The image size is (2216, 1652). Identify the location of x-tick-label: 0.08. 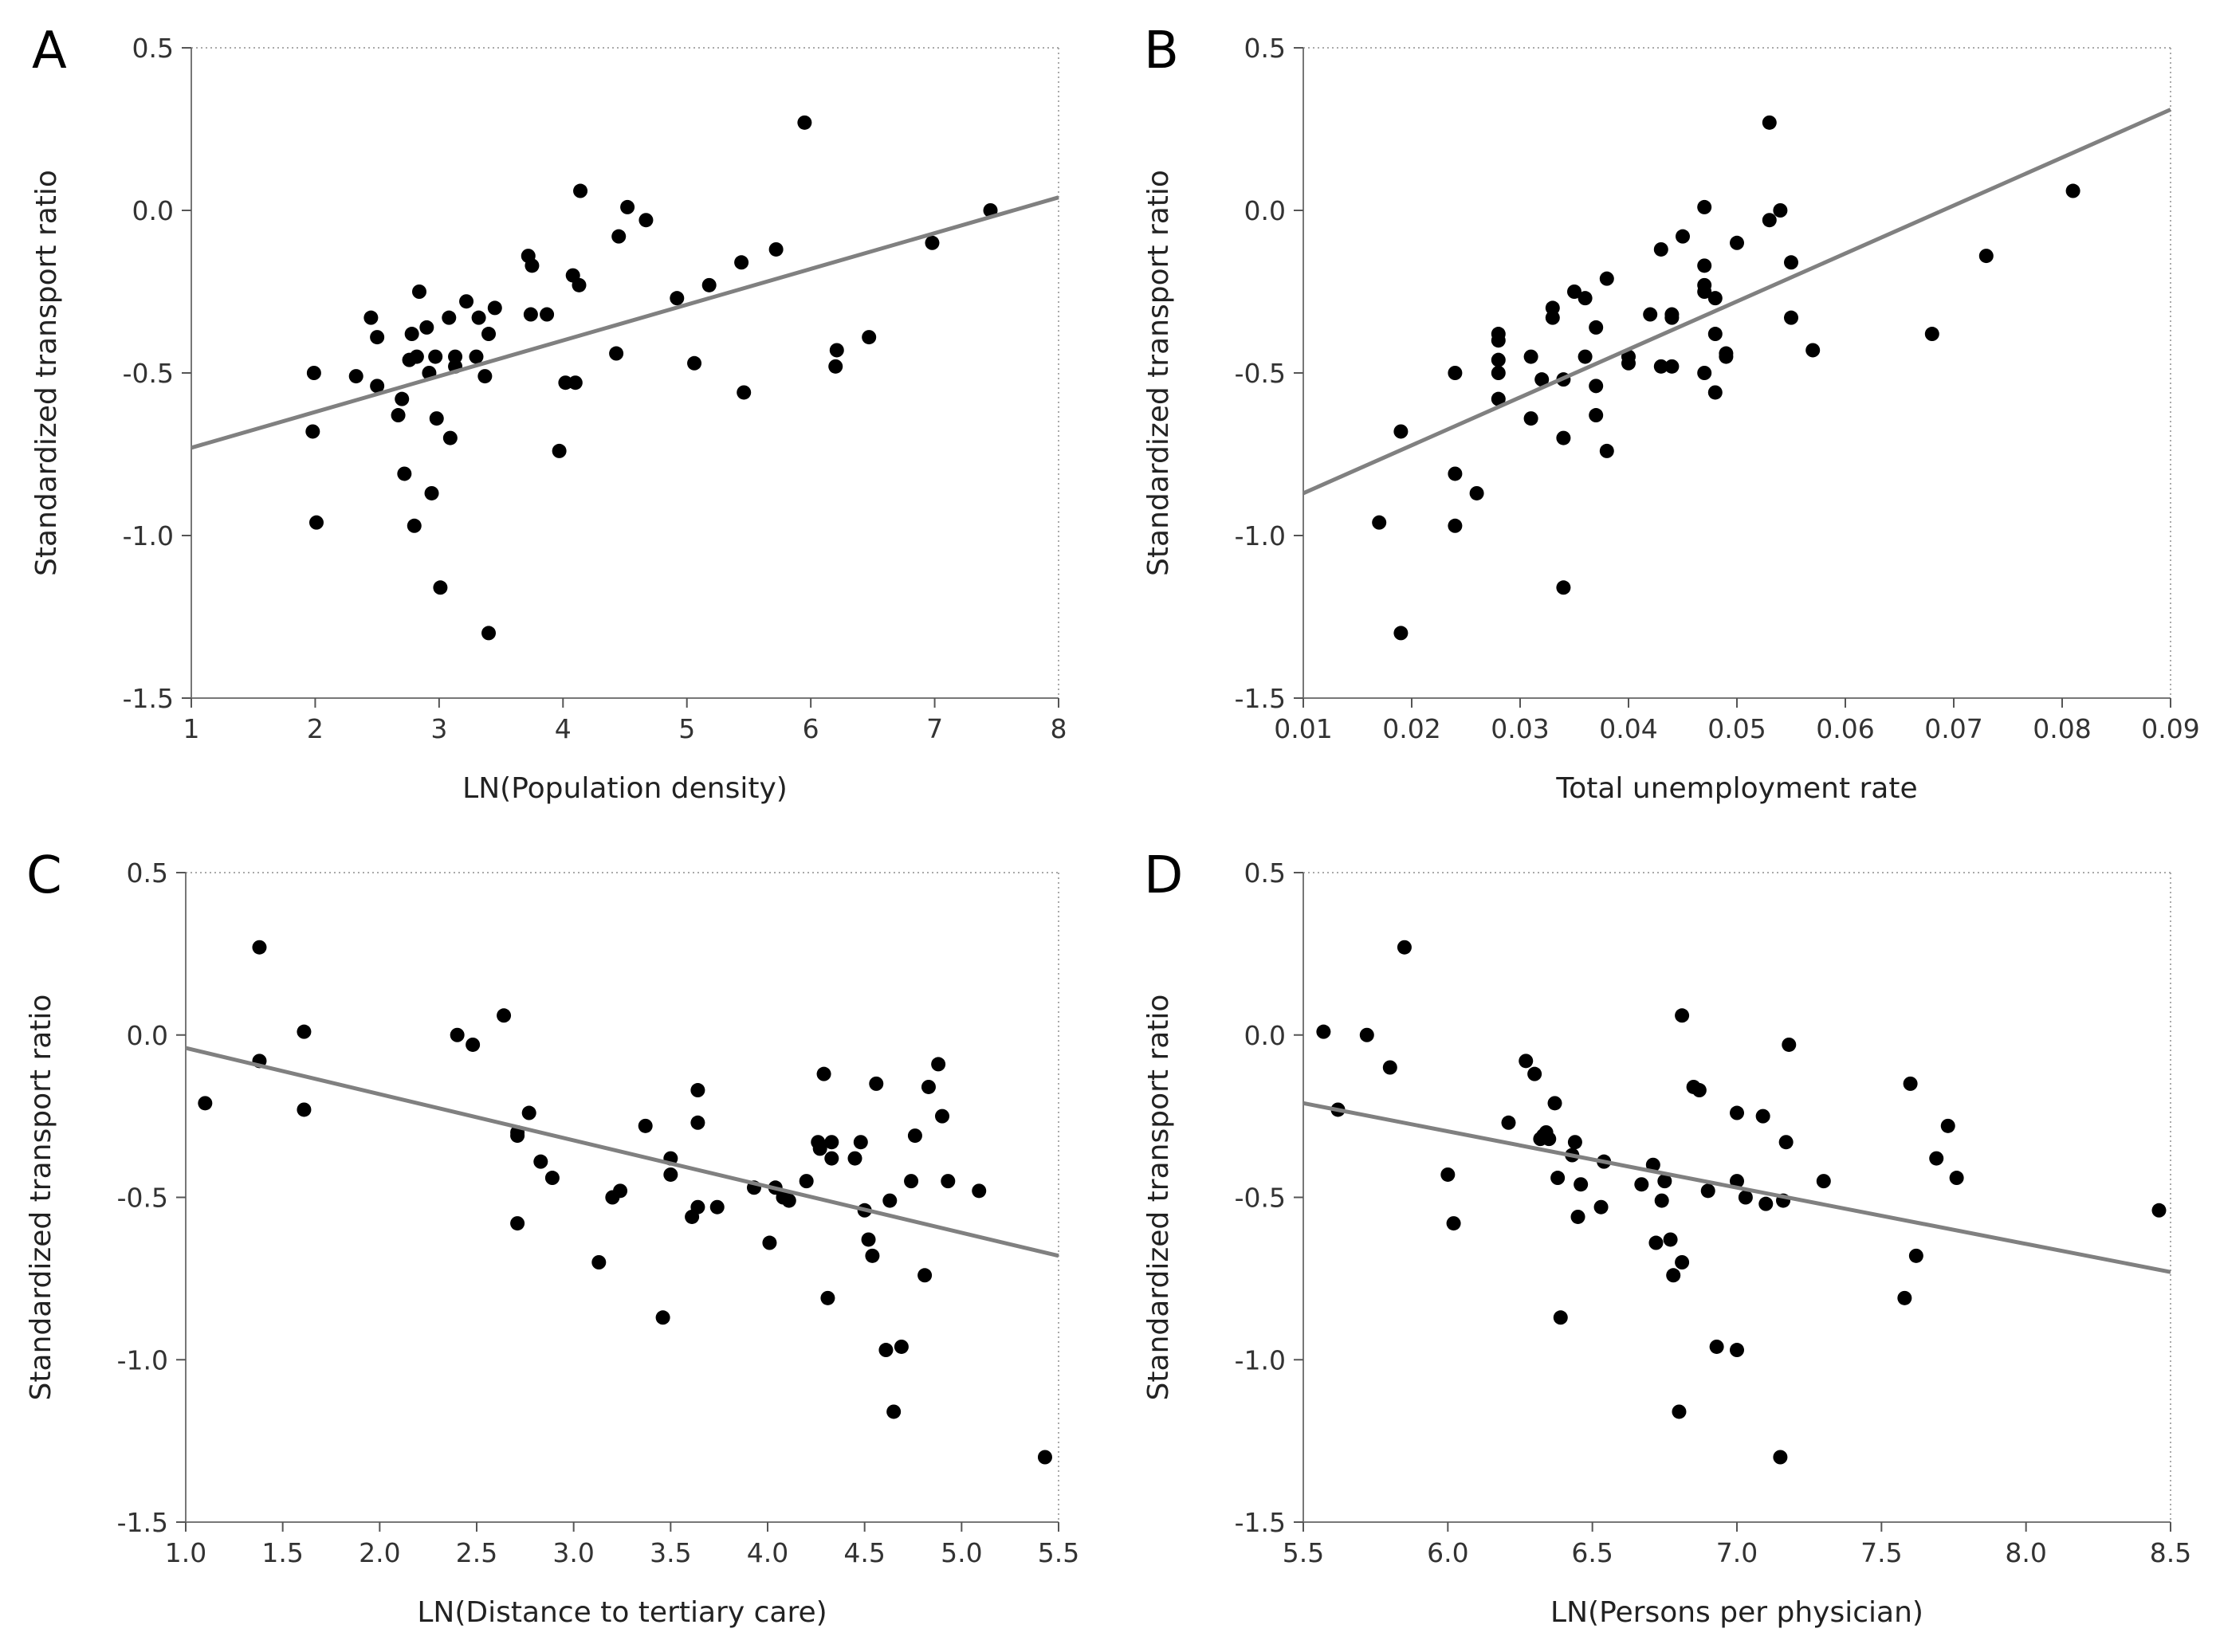
(2062, 728).